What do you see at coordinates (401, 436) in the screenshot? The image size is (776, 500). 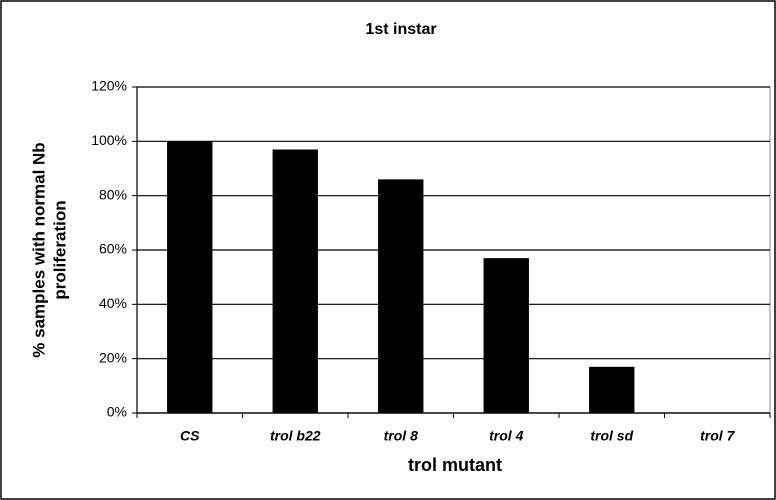 I see `x-tick-label: trol 8` at bounding box center [401, 436].